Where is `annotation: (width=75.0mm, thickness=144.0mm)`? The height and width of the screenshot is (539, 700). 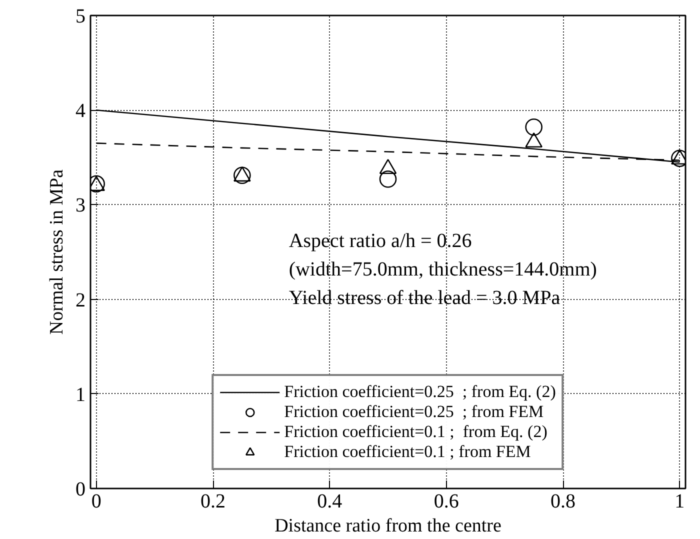
annotation: (width=75.0mm, thickness=144.0mm) is located at coordinates (442, 269).